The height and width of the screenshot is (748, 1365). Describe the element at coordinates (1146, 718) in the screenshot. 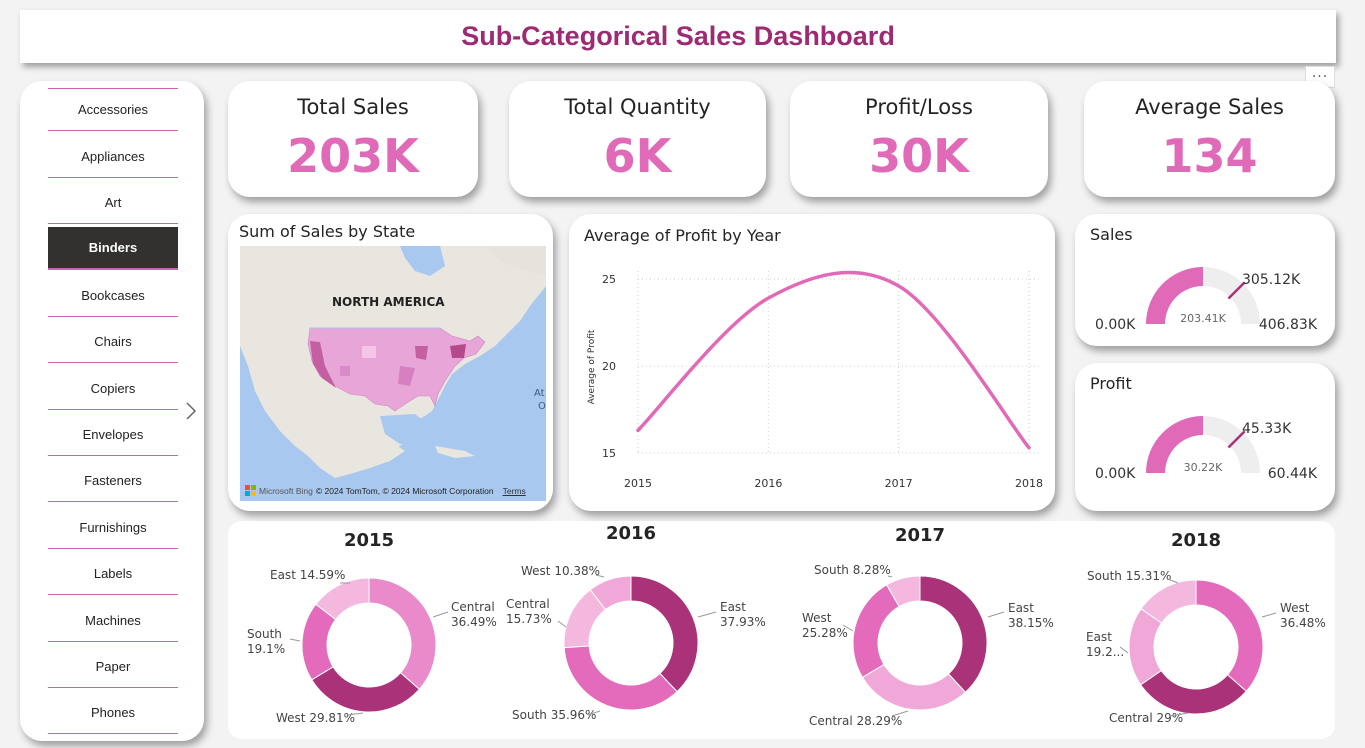

I see `donut-data-label: Central 29%` at that location.